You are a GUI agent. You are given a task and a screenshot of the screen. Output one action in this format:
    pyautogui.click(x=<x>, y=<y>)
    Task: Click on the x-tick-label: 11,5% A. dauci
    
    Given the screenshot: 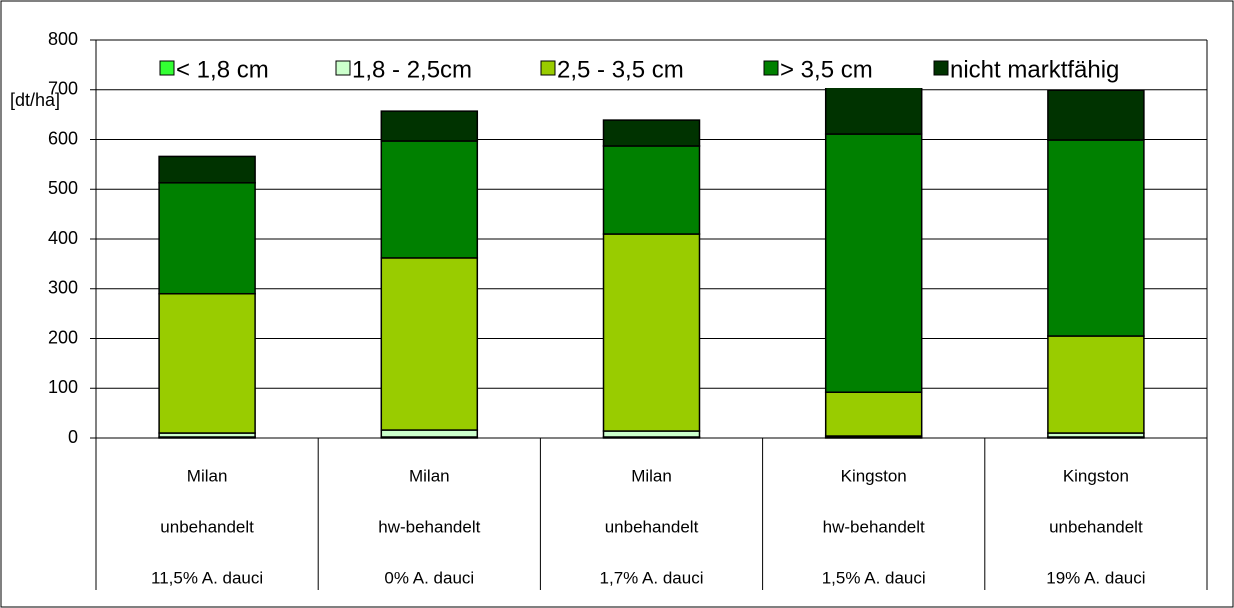 What is the action you would take?
    pyautogui.click(x=207, y=577)
    